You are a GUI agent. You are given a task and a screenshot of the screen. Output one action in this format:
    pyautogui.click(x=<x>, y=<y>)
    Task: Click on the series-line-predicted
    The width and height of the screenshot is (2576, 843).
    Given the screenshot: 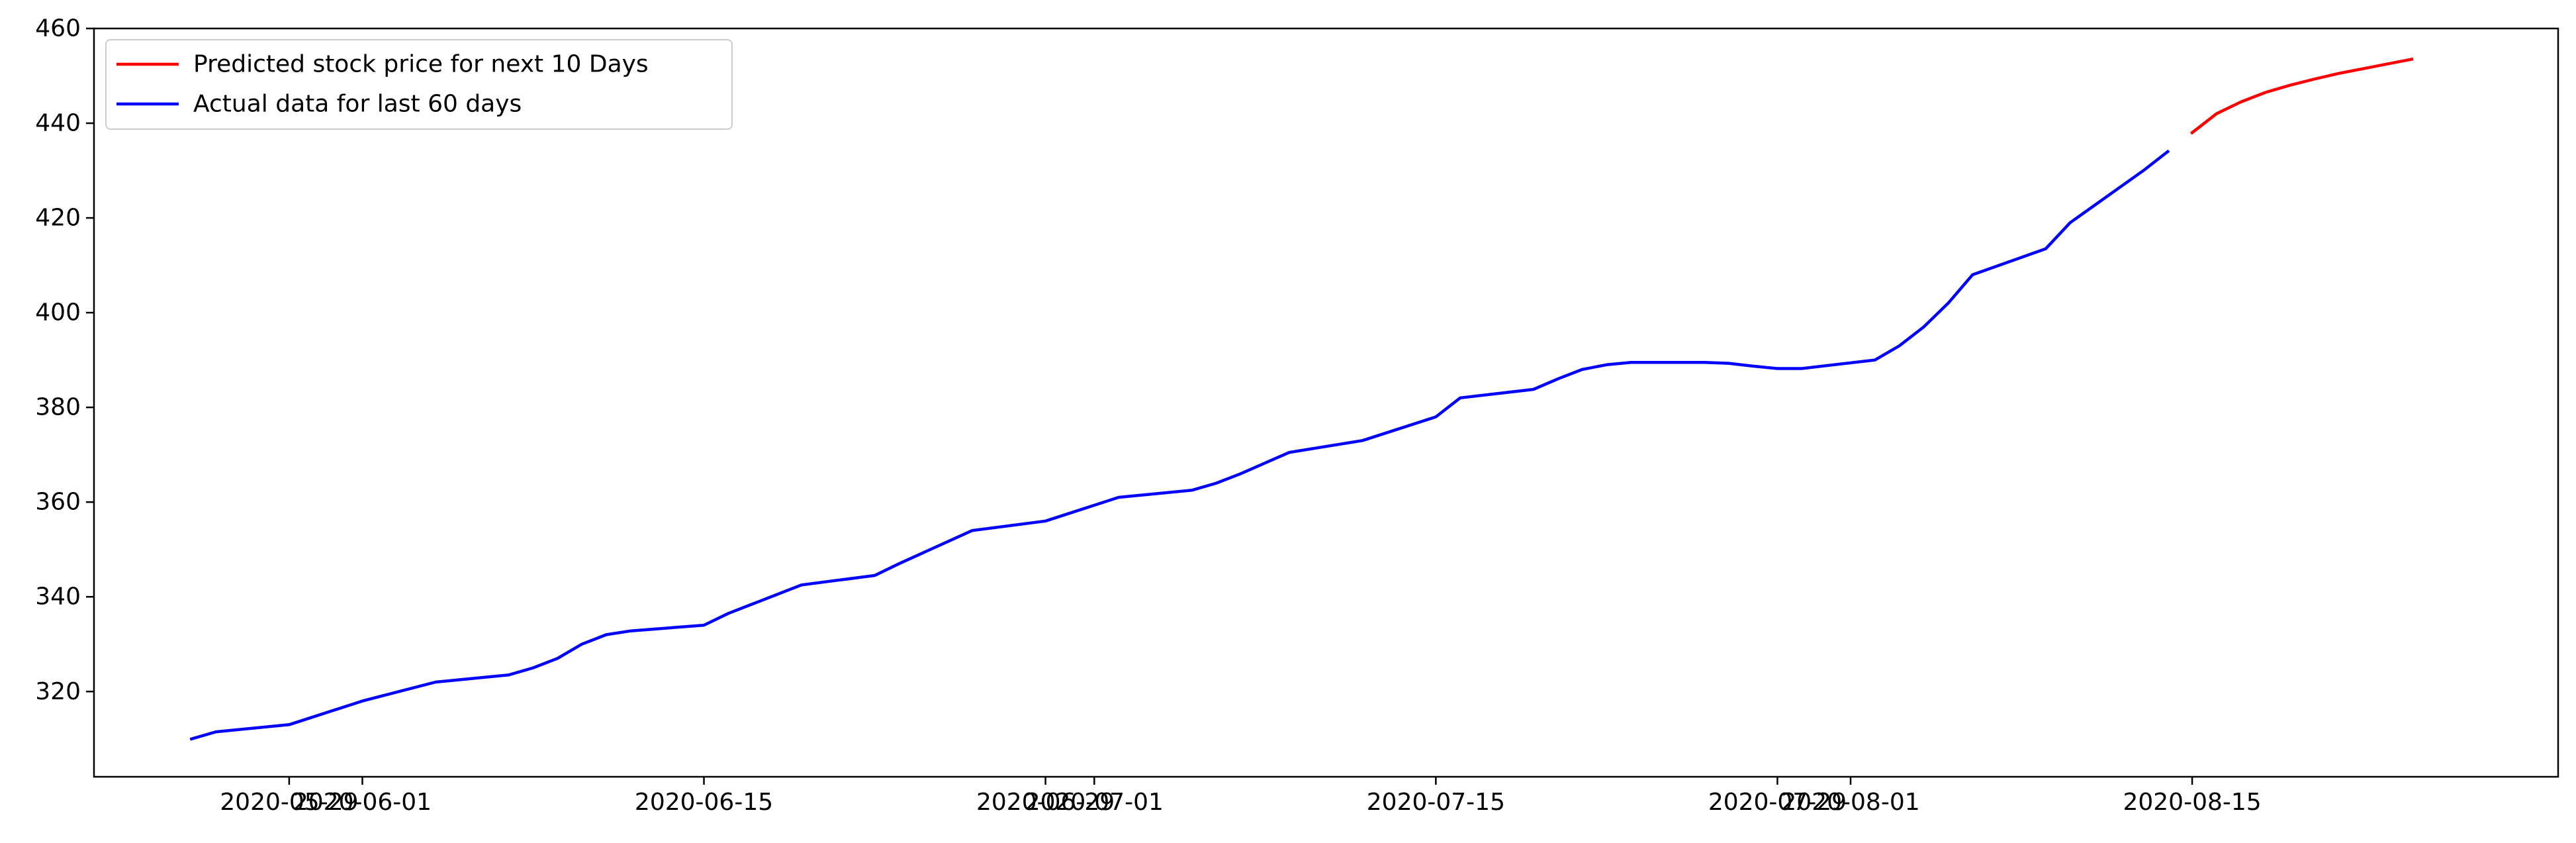 What is the action you would take?
    pyautogui.click(x=2301, y=96)
    